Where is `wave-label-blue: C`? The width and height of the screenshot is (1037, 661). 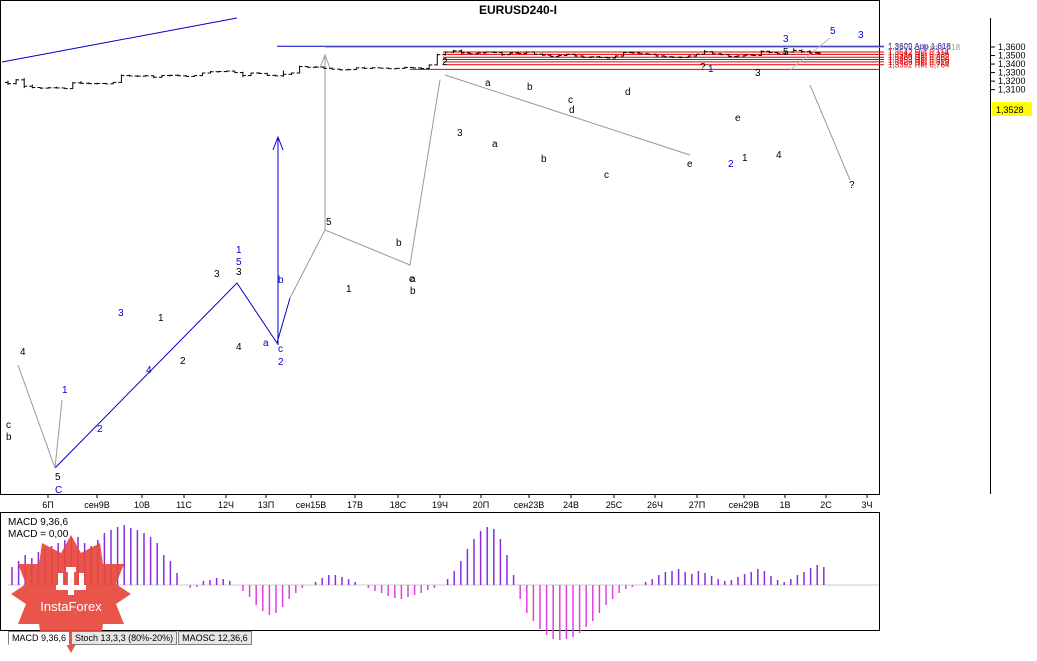 wave-label-blue: C is located at coordinates (58, 490).